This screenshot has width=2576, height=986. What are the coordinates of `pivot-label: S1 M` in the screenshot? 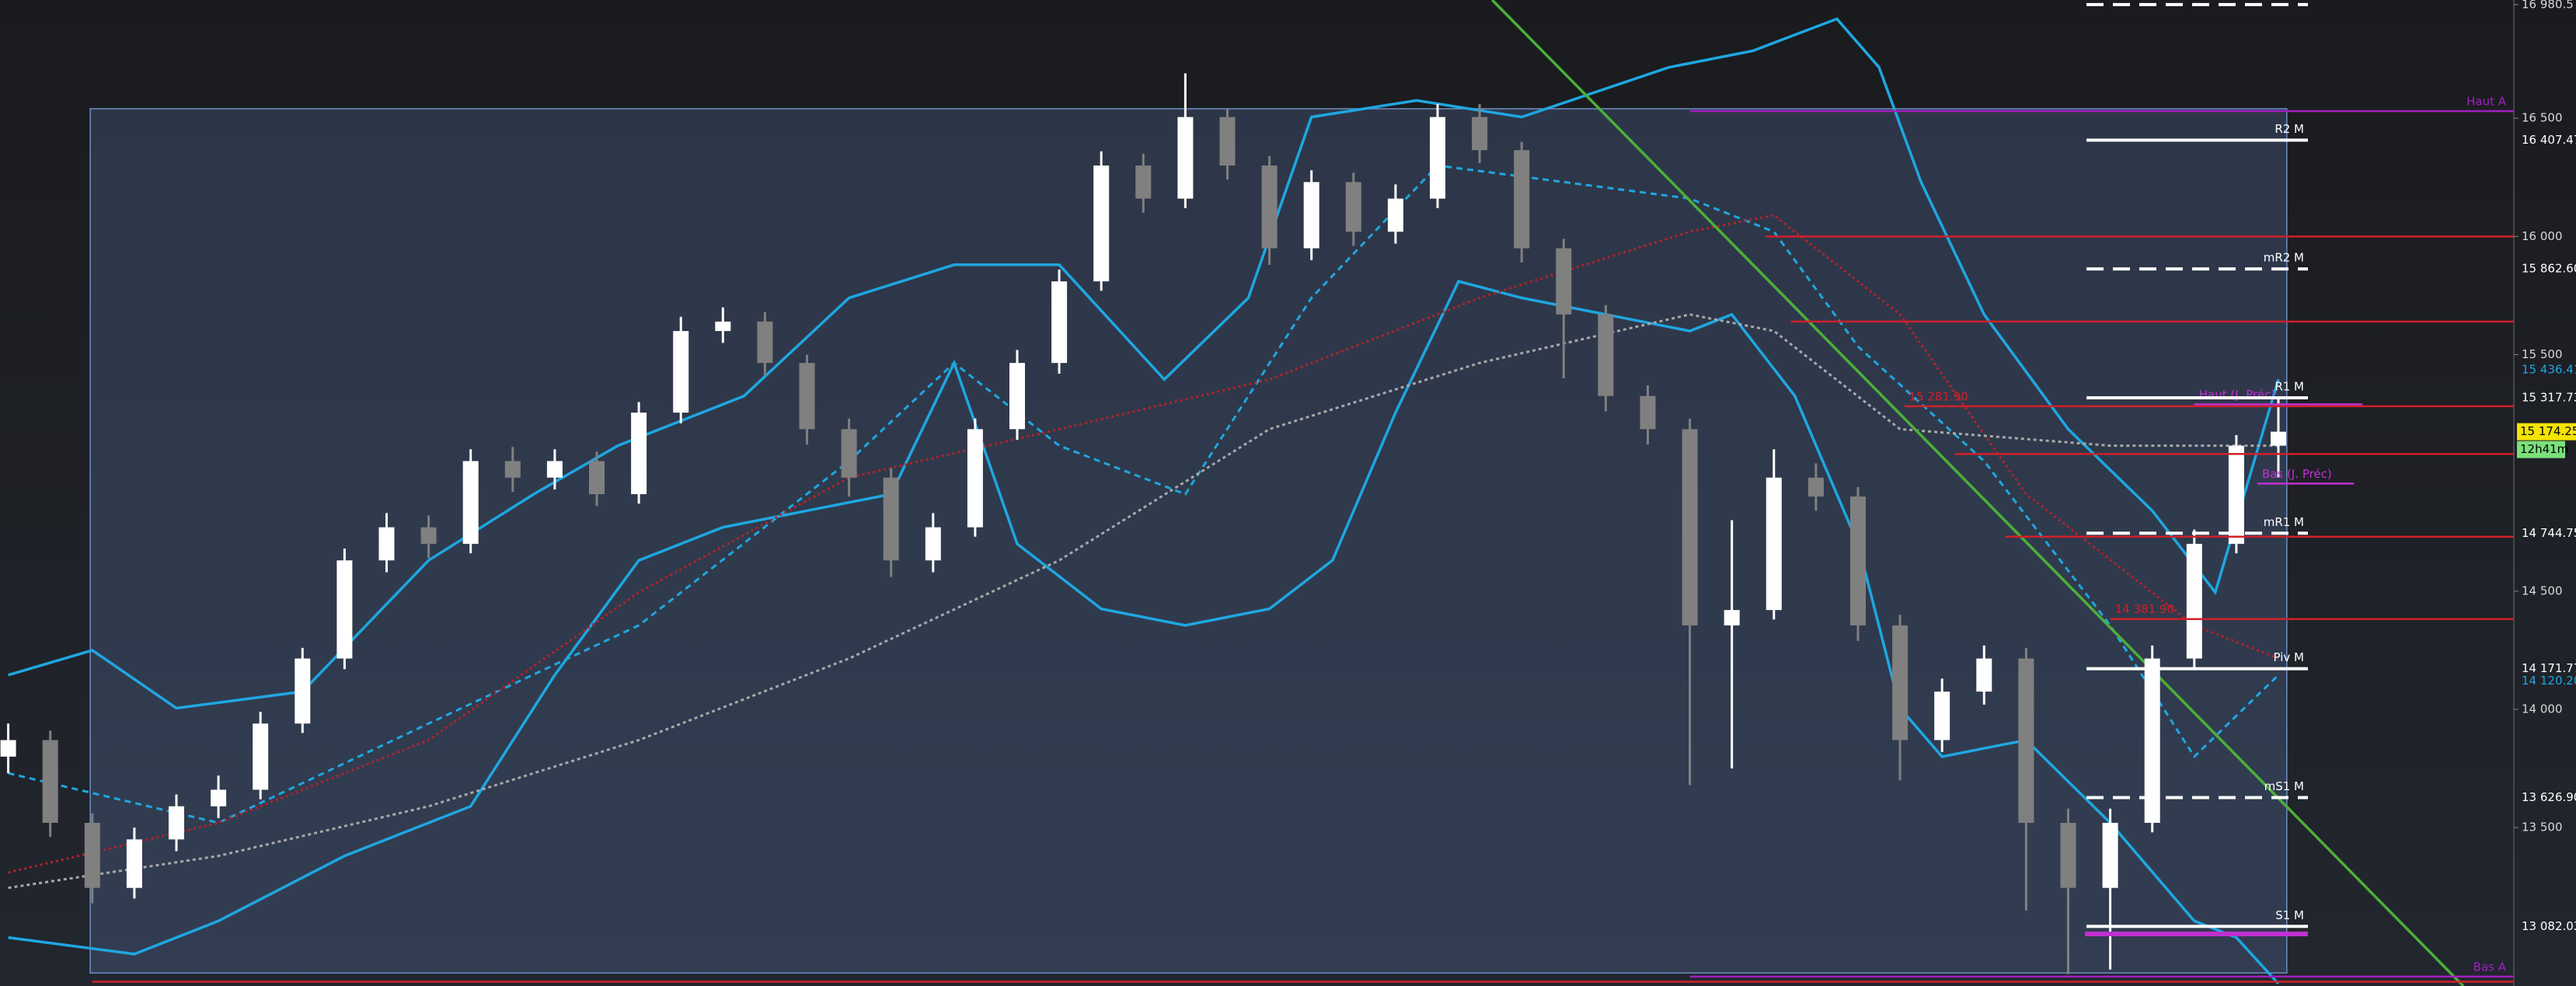 It's located at (2289, 915).